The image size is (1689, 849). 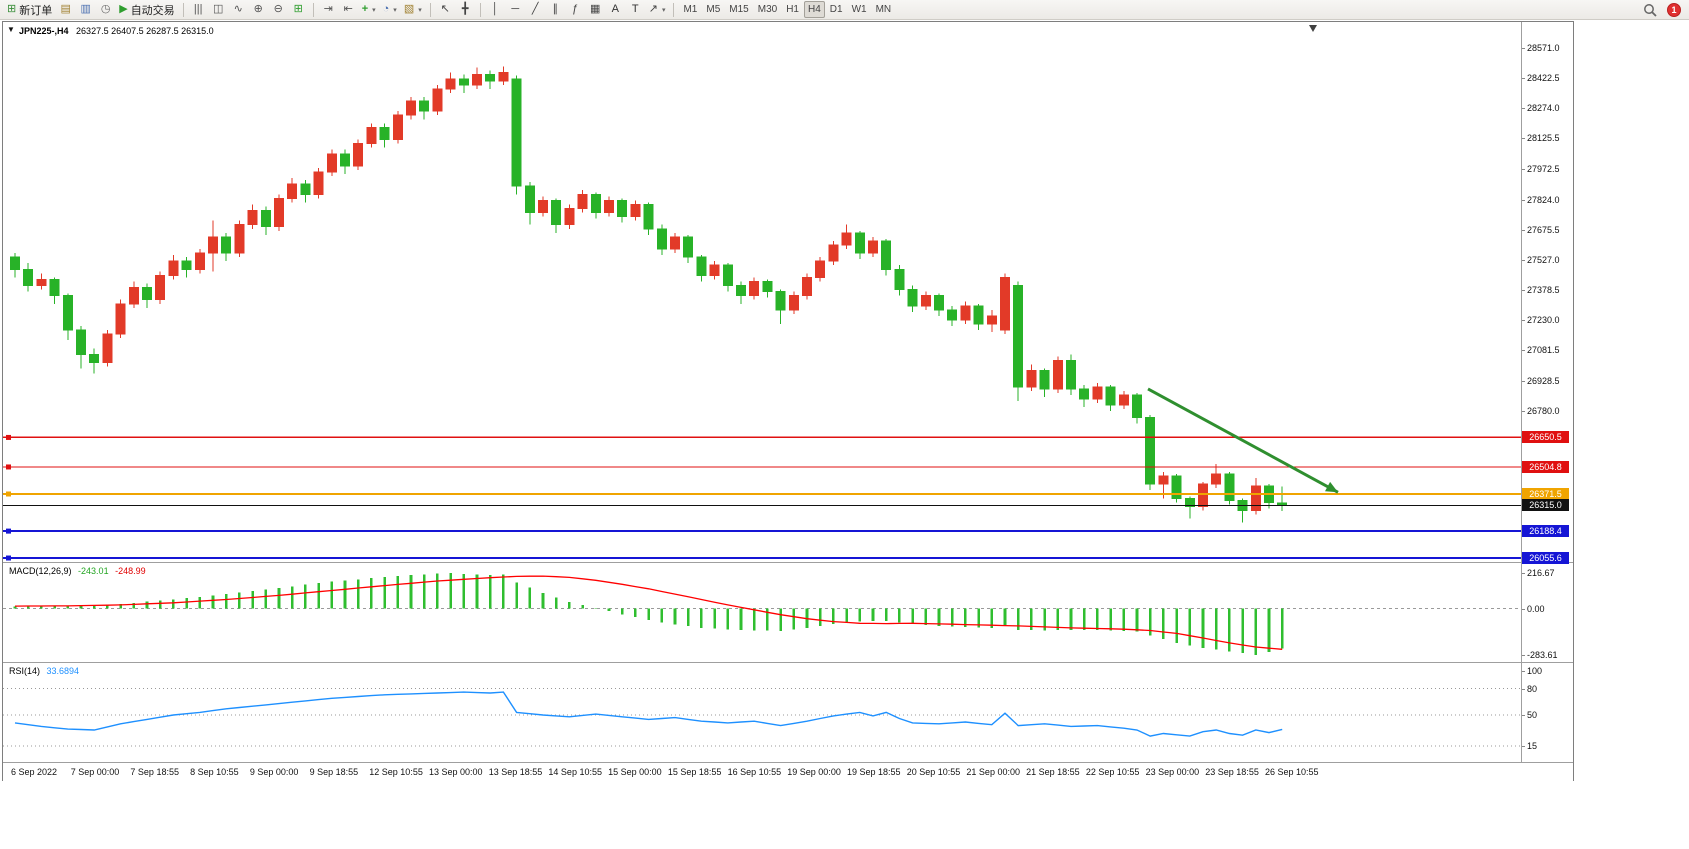 I want to click on timeframe-m5: M5, so click(x=713, y=9).